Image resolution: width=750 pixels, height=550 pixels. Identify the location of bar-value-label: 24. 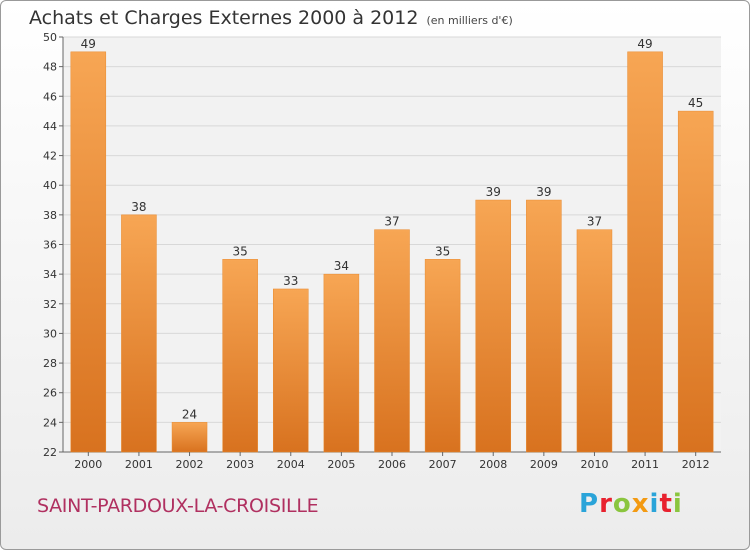
(189, 414).